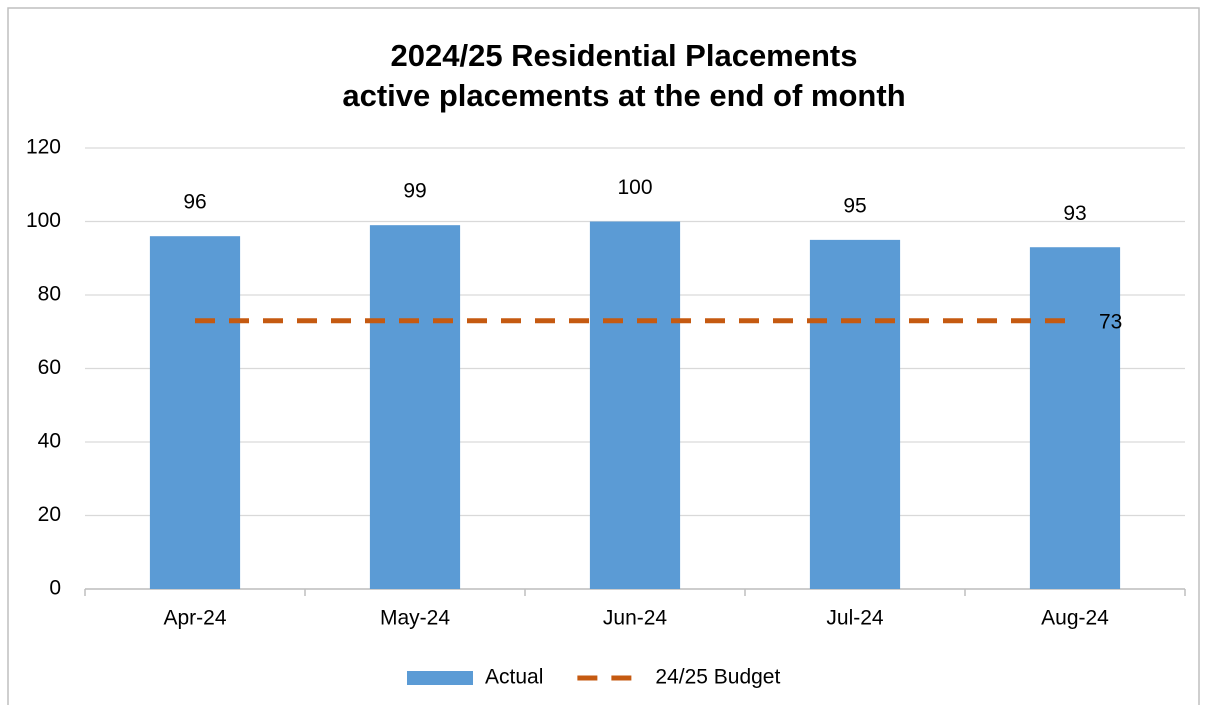  What do you see at coordinates (414, 191) in the screenshot?
I see `data-label: 99` at bounding box center [414, 191].